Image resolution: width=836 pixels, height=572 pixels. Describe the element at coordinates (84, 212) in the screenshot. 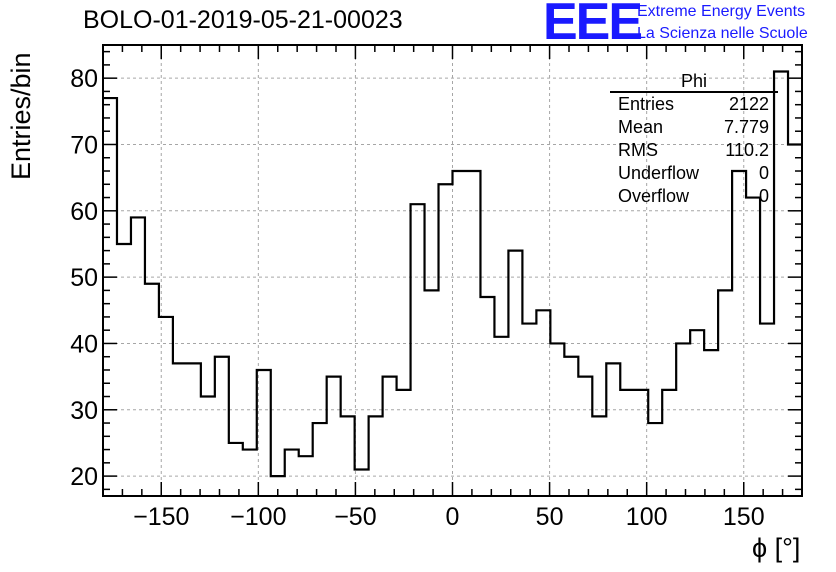

I see `y-tick-label: 60` at that location.